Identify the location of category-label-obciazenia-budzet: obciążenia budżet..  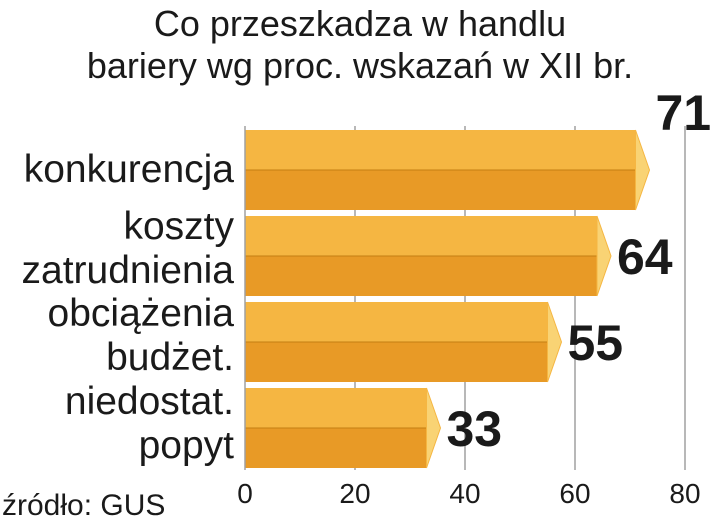
(141, 336).